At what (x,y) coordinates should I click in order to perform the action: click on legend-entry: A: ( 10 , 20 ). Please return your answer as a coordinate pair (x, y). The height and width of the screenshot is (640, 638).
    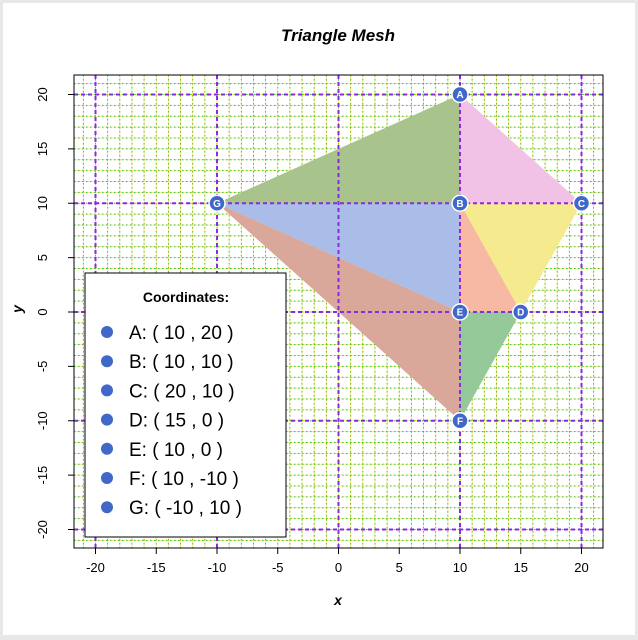
    Looking at the image, I should click on (181, 333).